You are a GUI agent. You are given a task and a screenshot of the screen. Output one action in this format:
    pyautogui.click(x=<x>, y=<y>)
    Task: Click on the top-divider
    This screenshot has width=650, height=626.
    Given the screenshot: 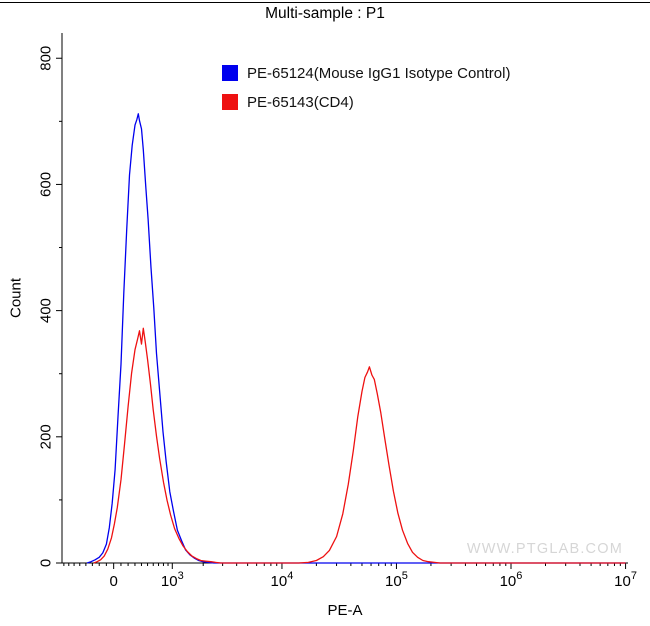 What is the action you would take?
    pyautogui.click(x=325, y=2)
    